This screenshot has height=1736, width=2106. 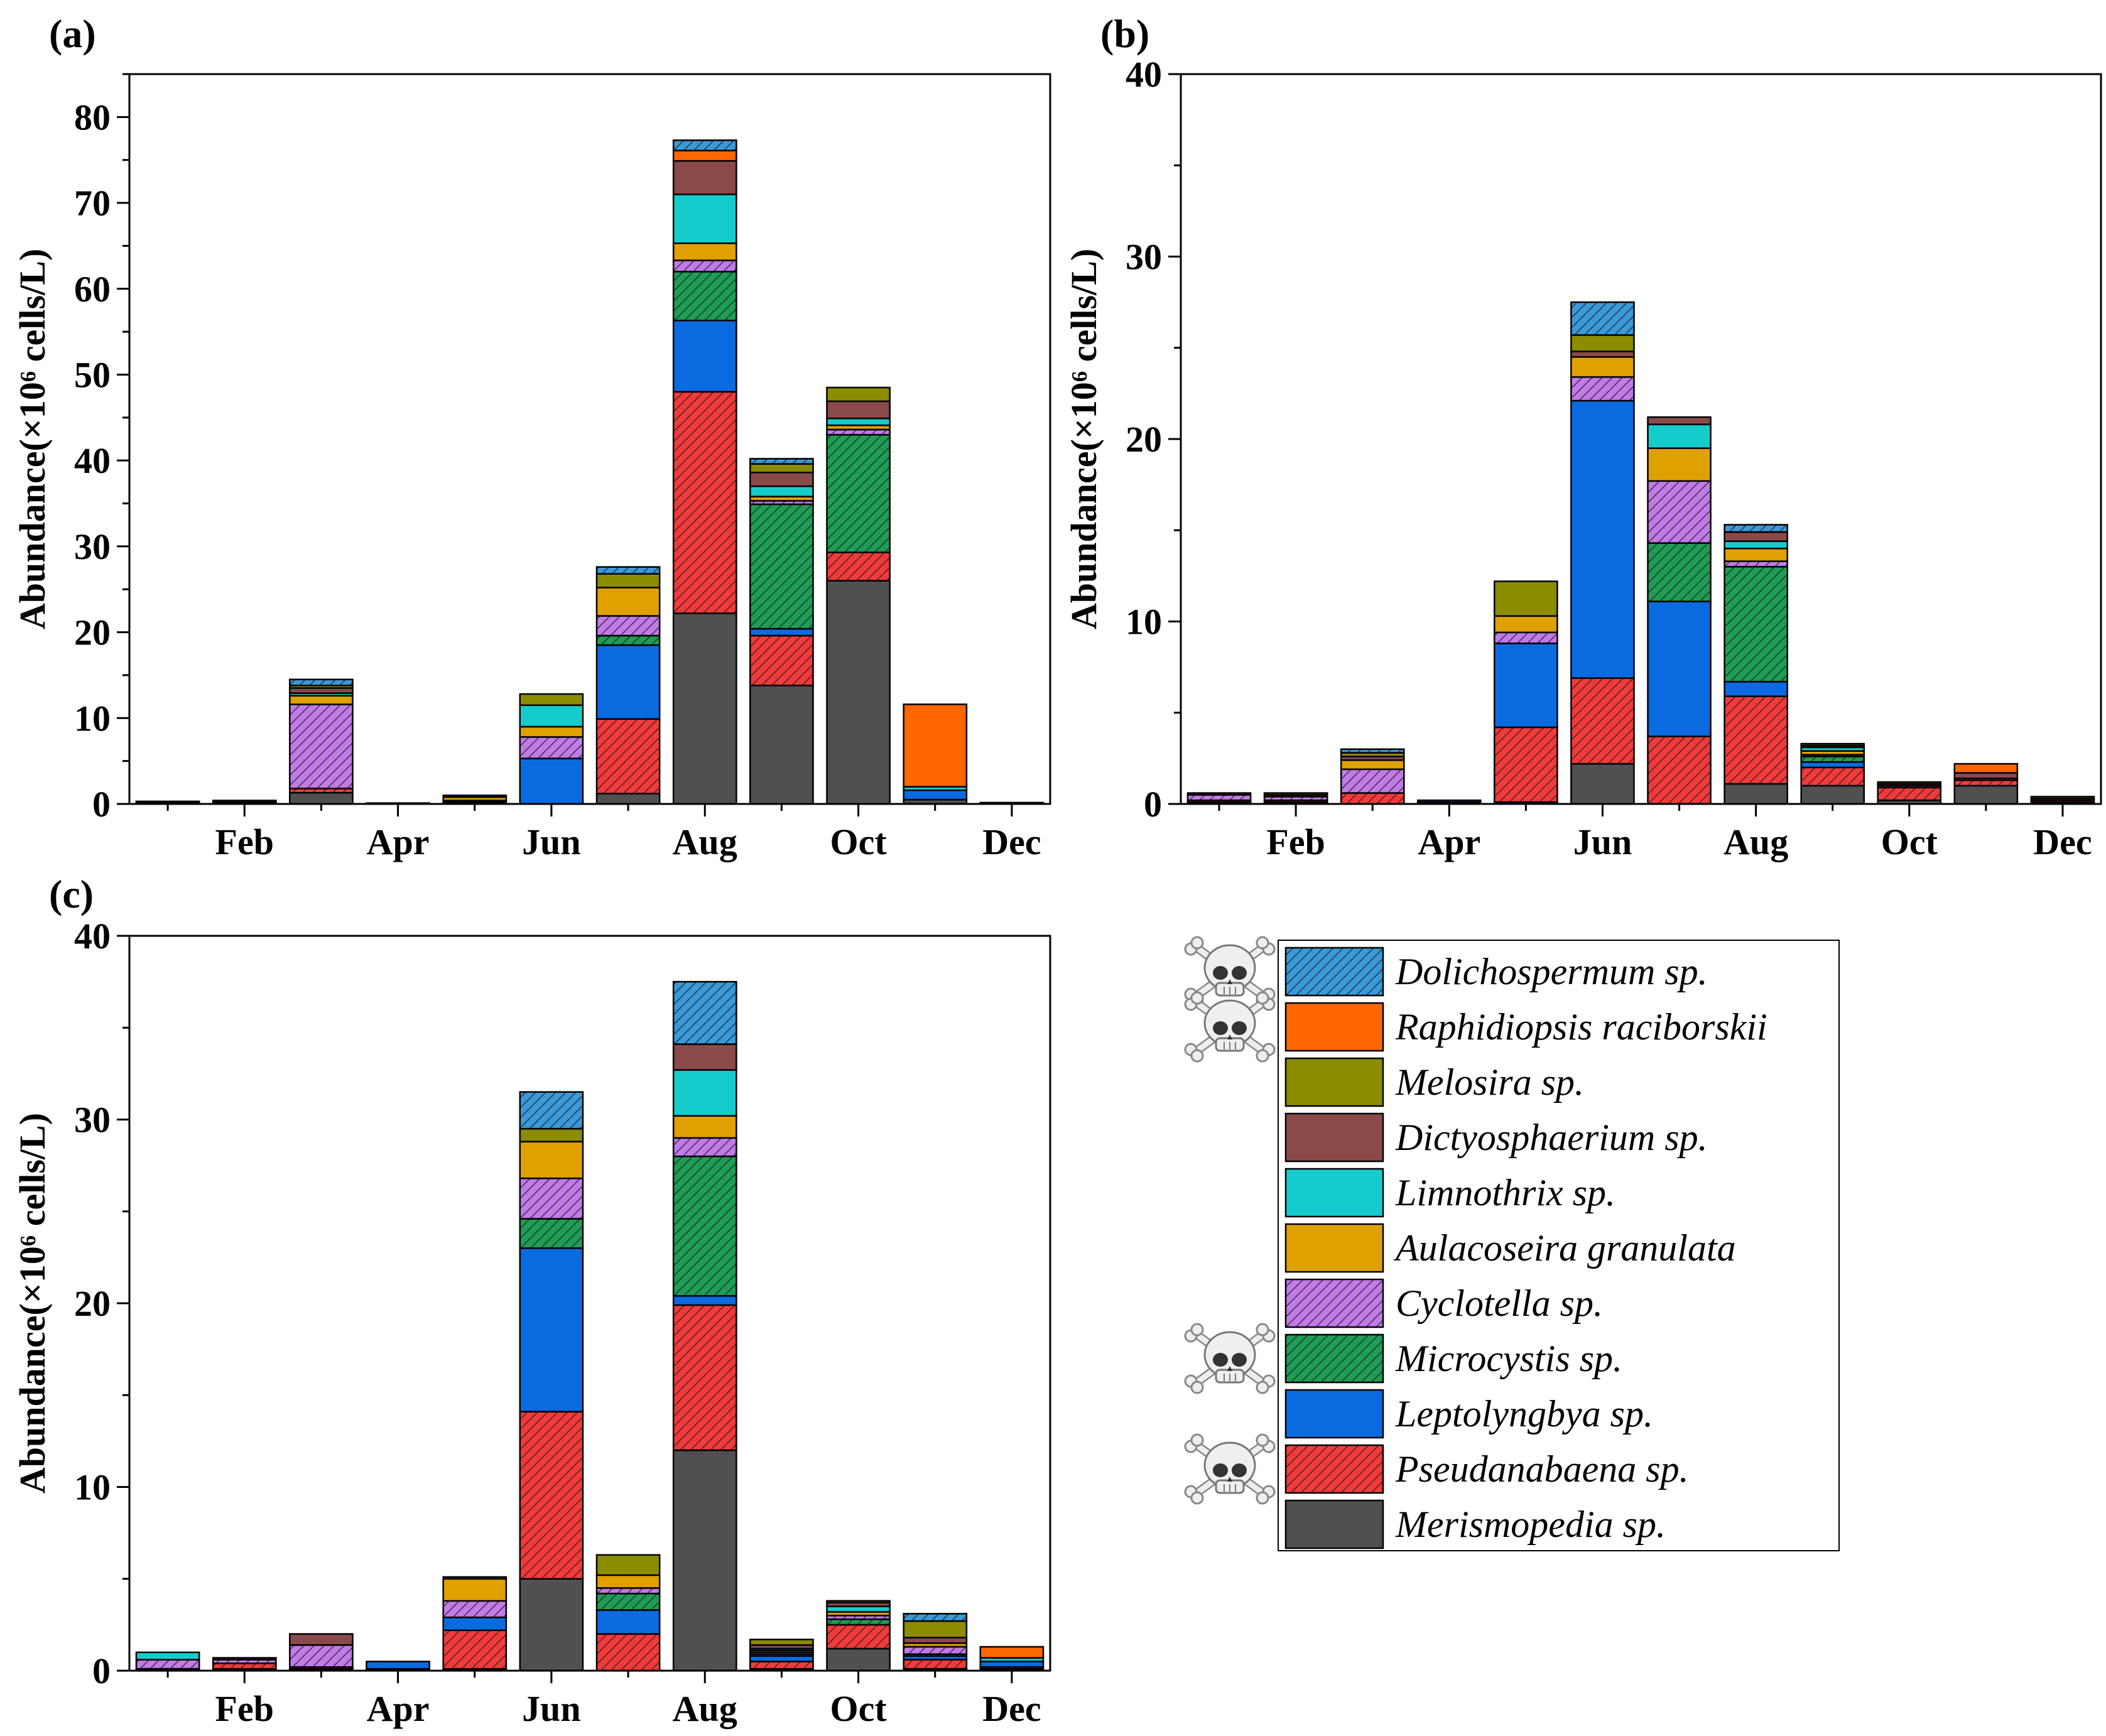 What do you see at coordinates (782, 567) in the screenshot?
I see `bar-sep-microcystis-sp` at bounding box center [782, 567].